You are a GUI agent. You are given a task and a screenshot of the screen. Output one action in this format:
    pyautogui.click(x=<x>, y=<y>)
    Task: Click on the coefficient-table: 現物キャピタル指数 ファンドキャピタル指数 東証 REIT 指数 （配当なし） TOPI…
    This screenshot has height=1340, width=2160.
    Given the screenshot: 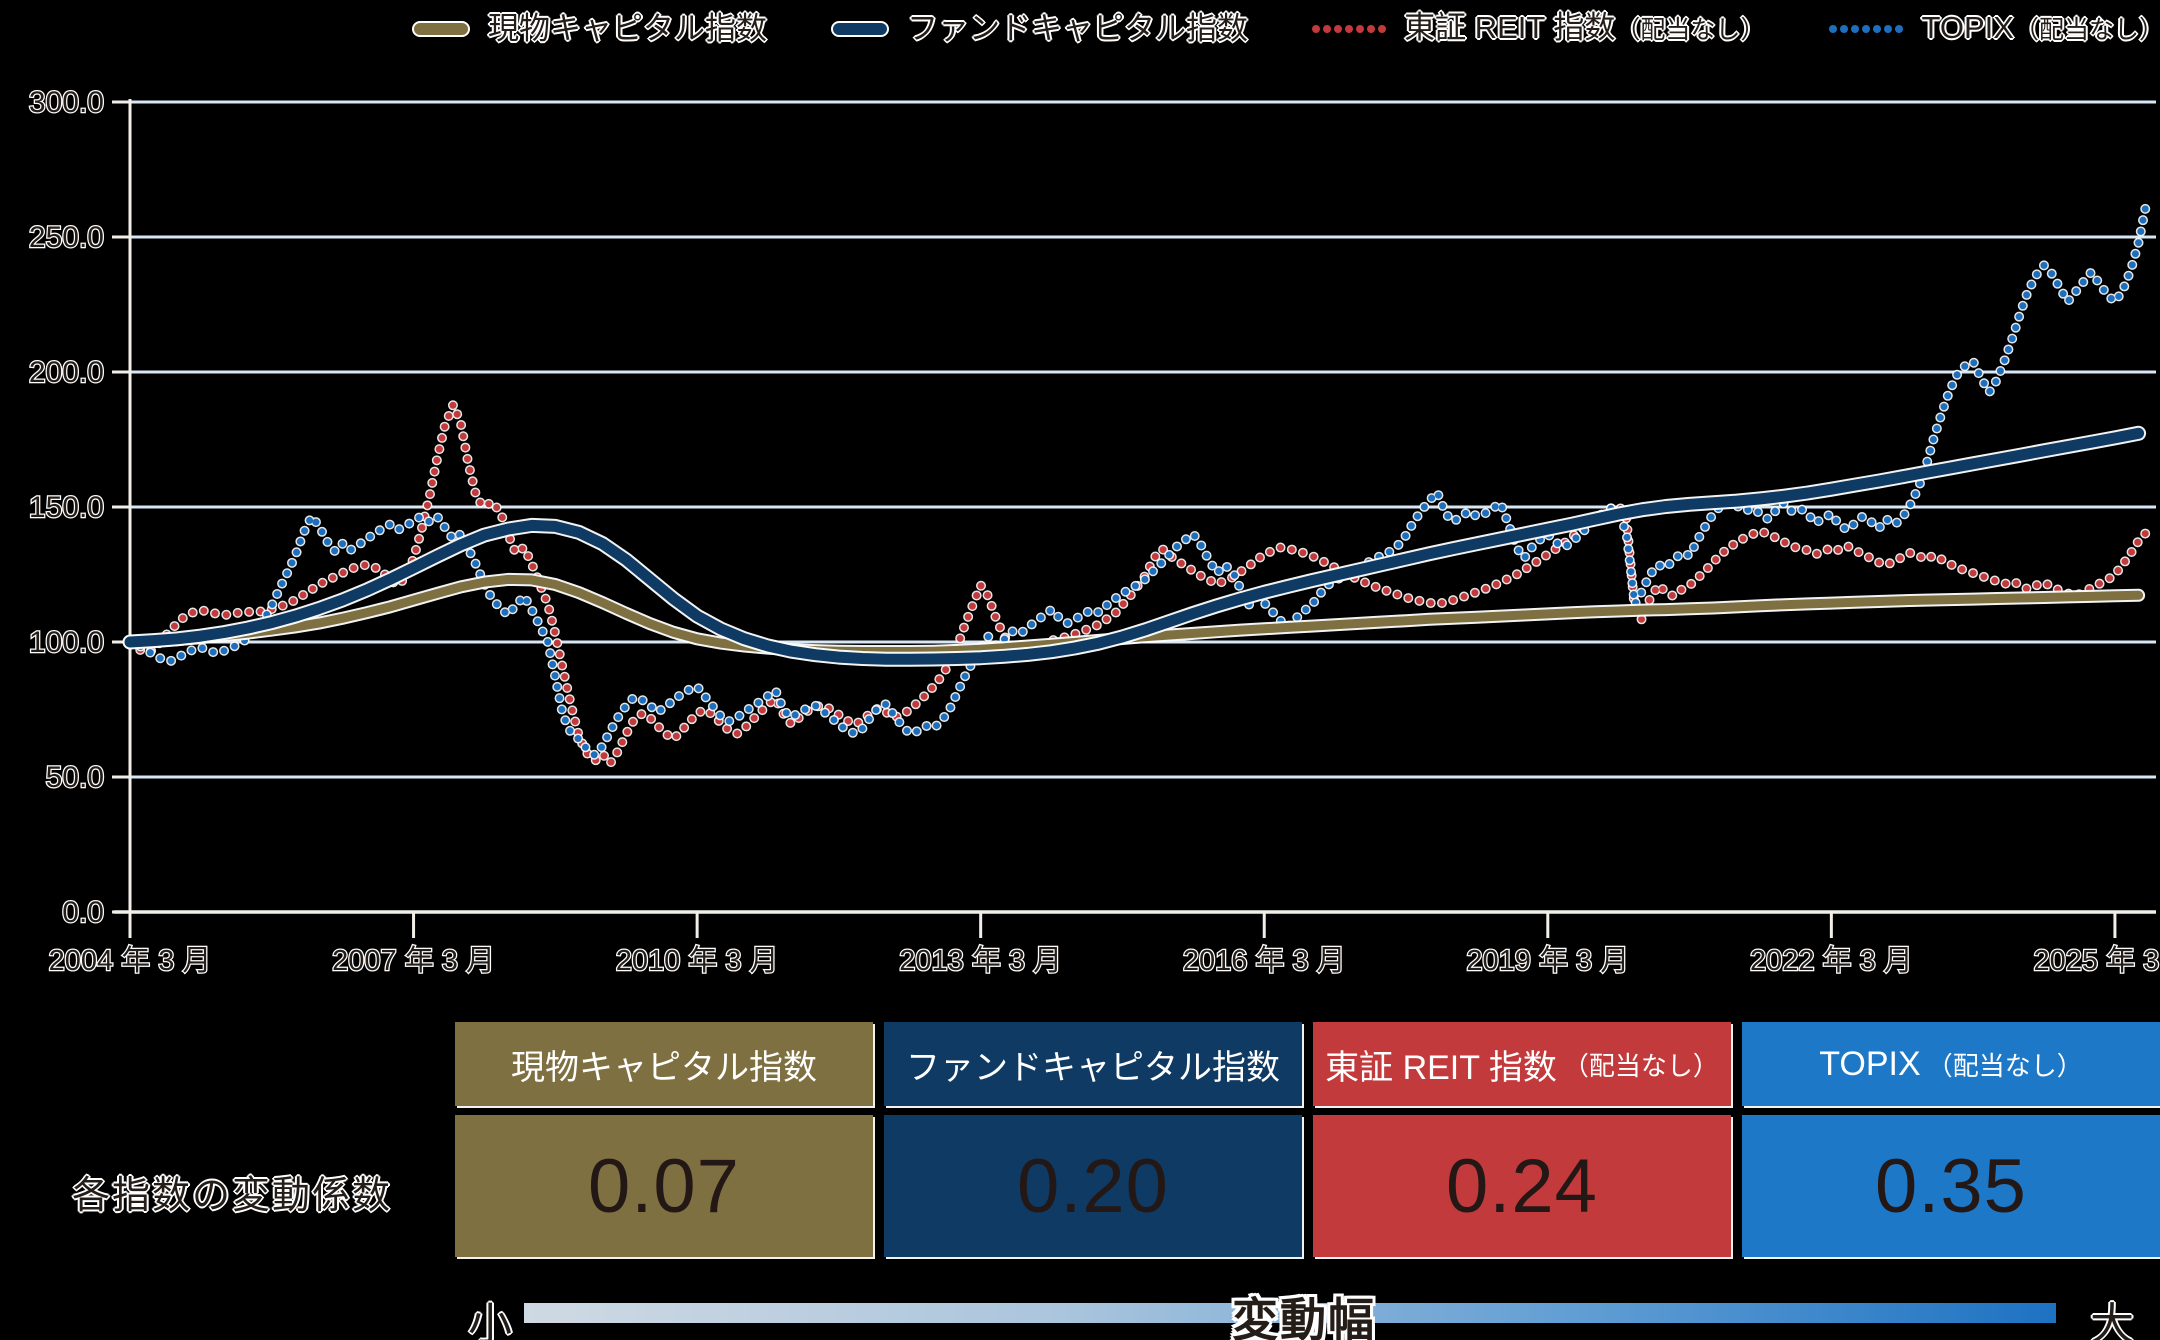 What is the action you would take?
    pyautogui.click(x=1307, y=1139)
    